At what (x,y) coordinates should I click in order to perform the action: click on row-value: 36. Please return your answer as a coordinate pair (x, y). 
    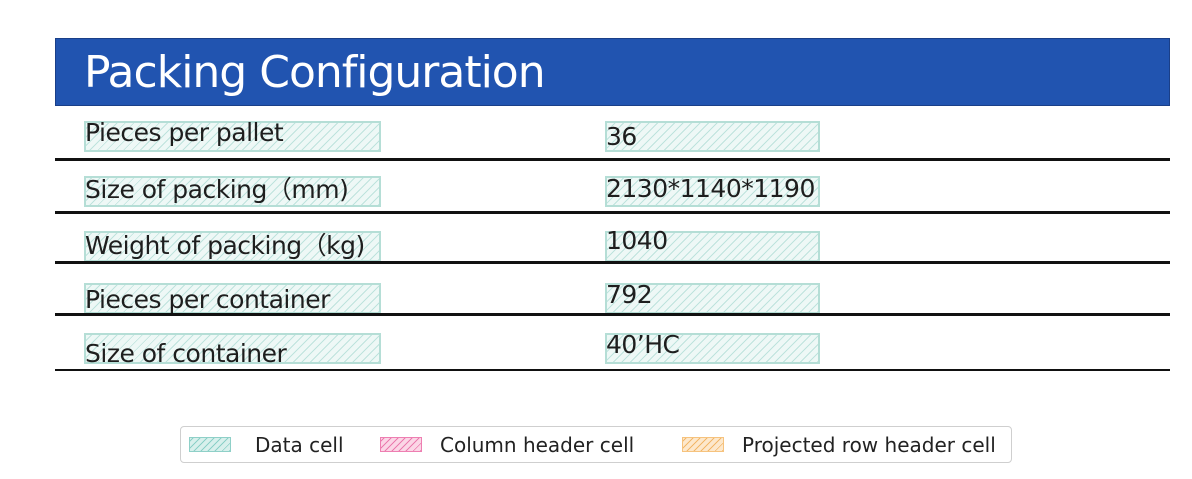
    Looking at the image, I should click on (621, 136).